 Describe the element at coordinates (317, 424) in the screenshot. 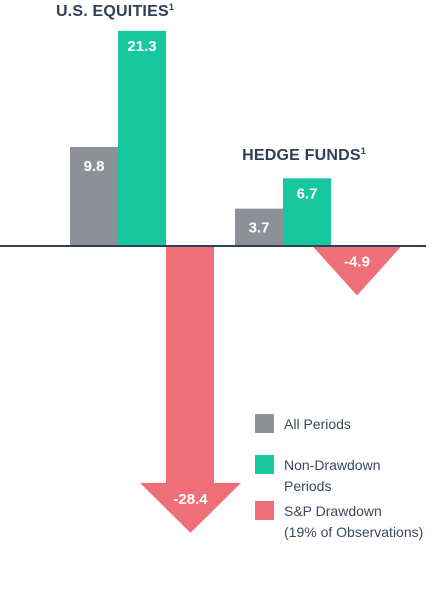

I see `legend-label-0-0: All Periods` at that location.